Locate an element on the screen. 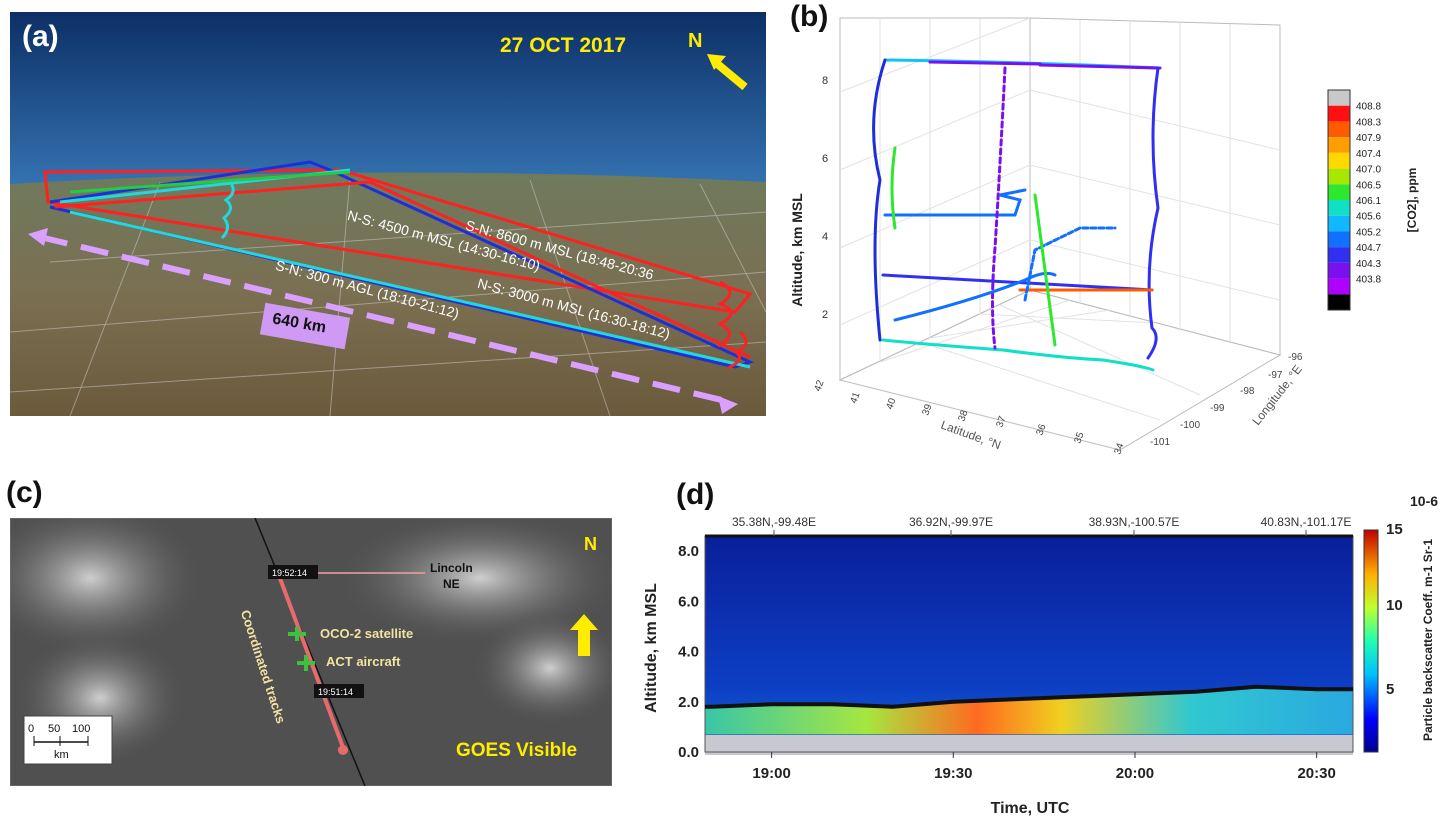 Image resolution: width=1446 pixels, height=821 pixels. lat-tick: 34 is located at coordinates (1119, 448).